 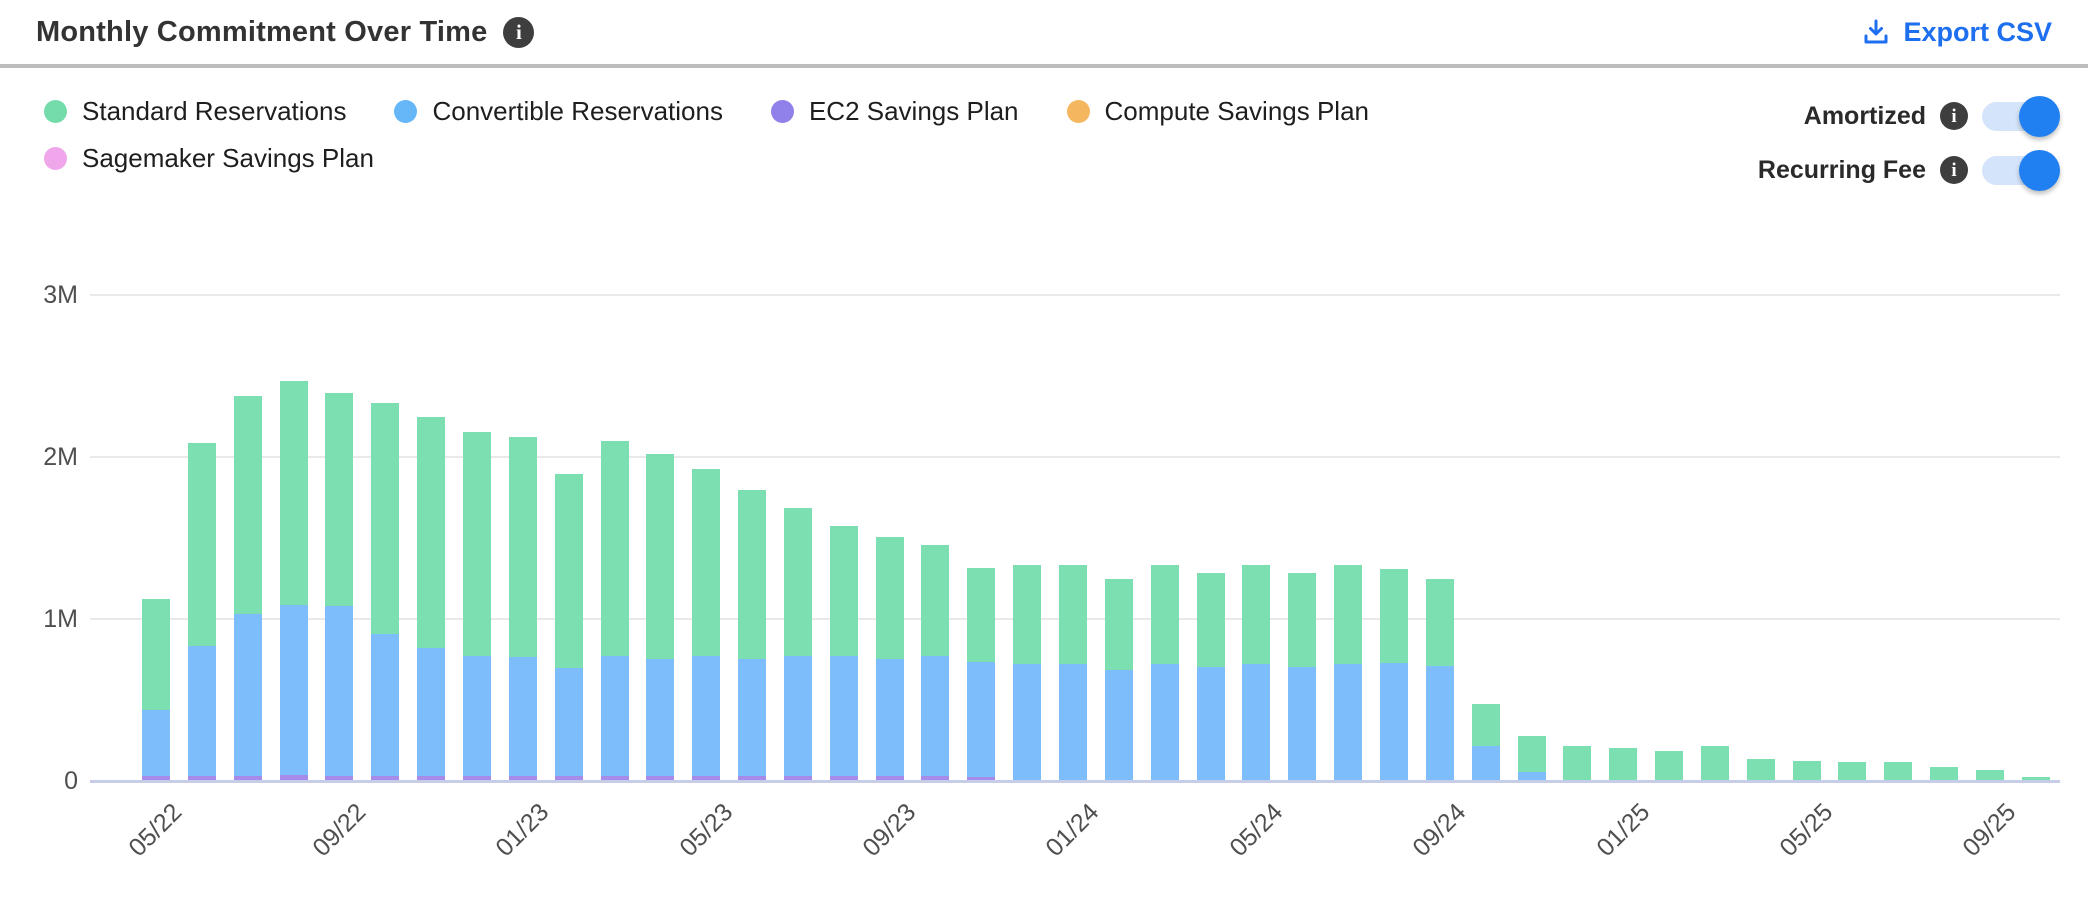 What do you see at coordinates (894, 111) in the screenshot?
I see `legend-item-ec2-savings-plan: EC2 Savings Plan` at bounding box center [894, 111].